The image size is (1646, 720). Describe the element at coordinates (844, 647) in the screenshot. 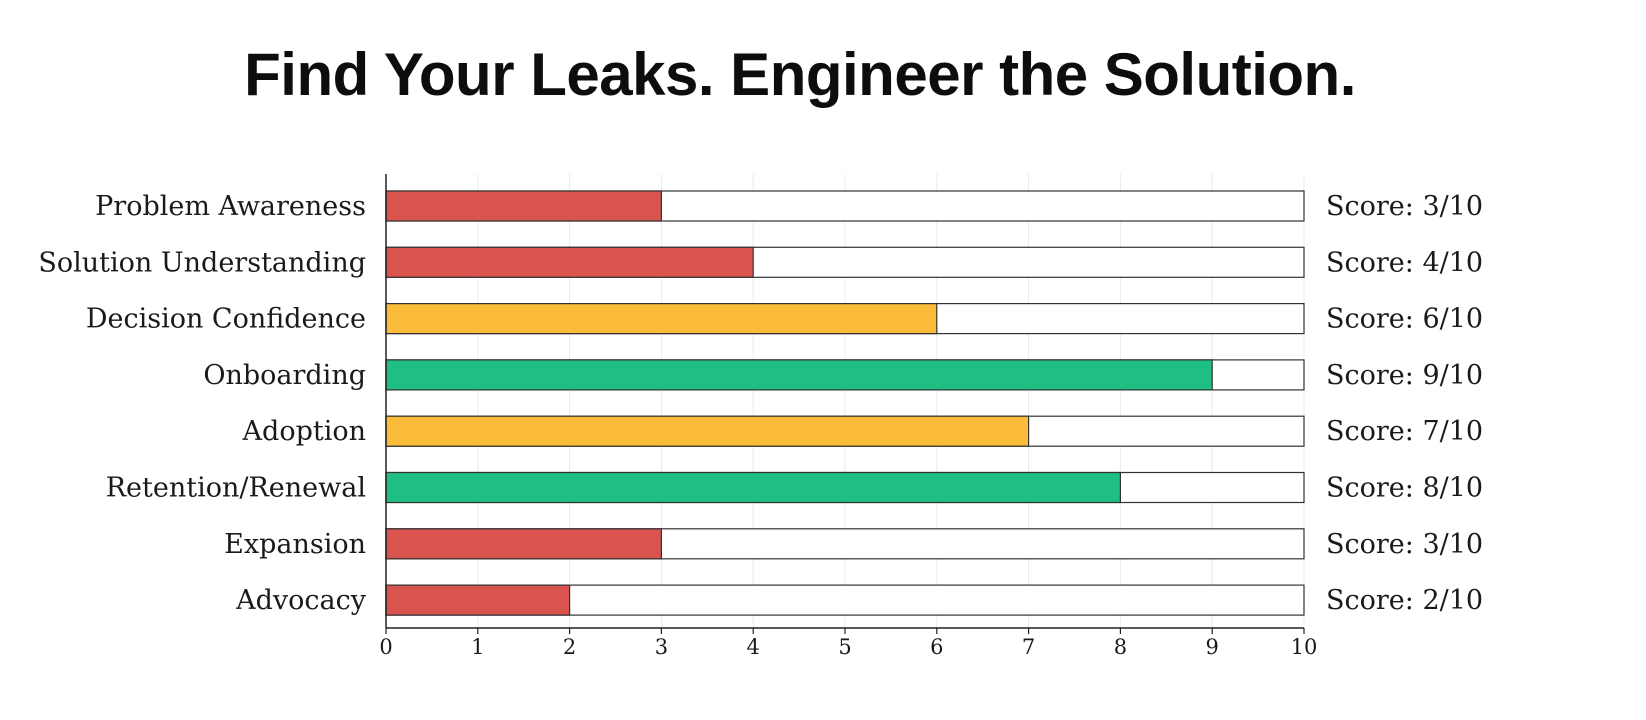

I see `x-tick-label: 5` at that location.